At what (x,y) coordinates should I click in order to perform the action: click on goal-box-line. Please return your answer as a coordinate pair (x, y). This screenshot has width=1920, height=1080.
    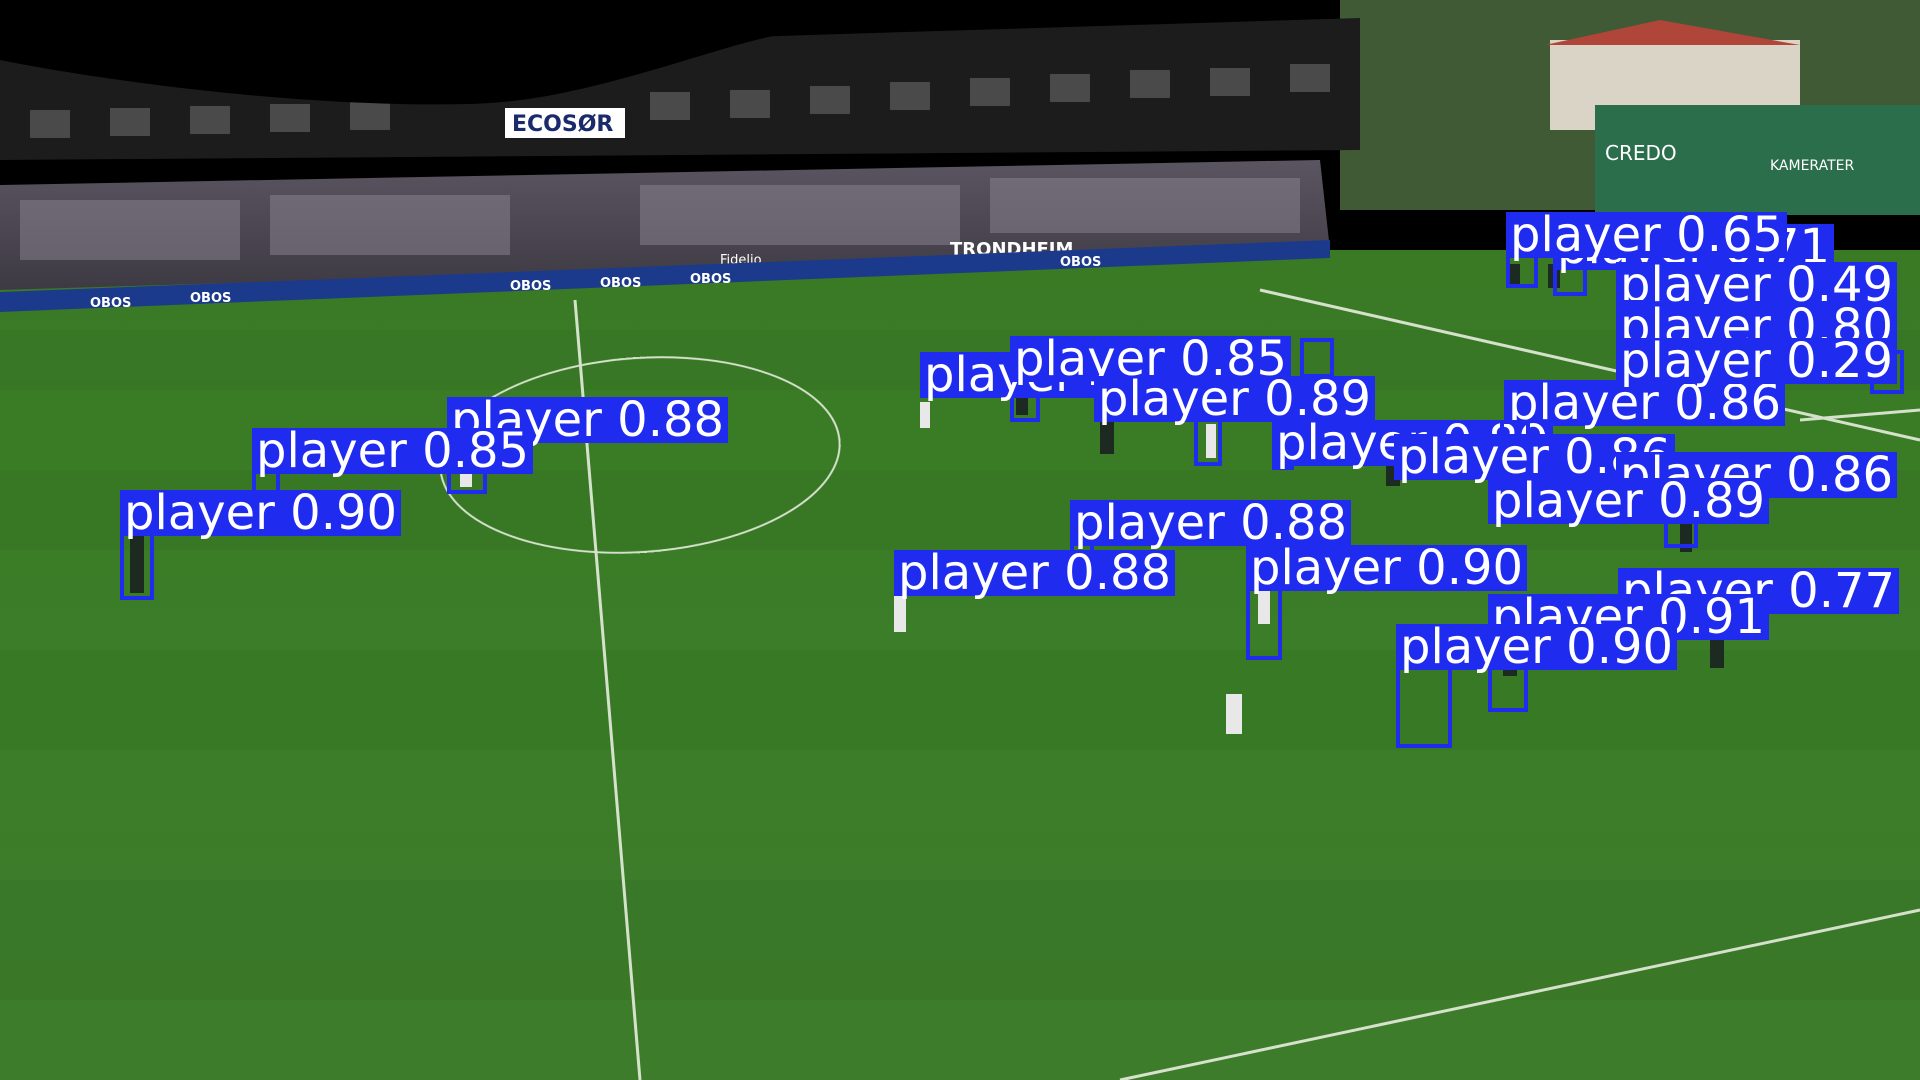
    Looking at the image, I should click on (1859, 415).